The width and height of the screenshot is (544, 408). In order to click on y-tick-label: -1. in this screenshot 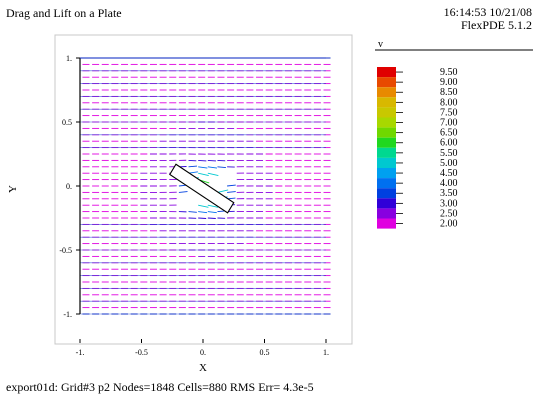, I will do `click(67, 314)`.